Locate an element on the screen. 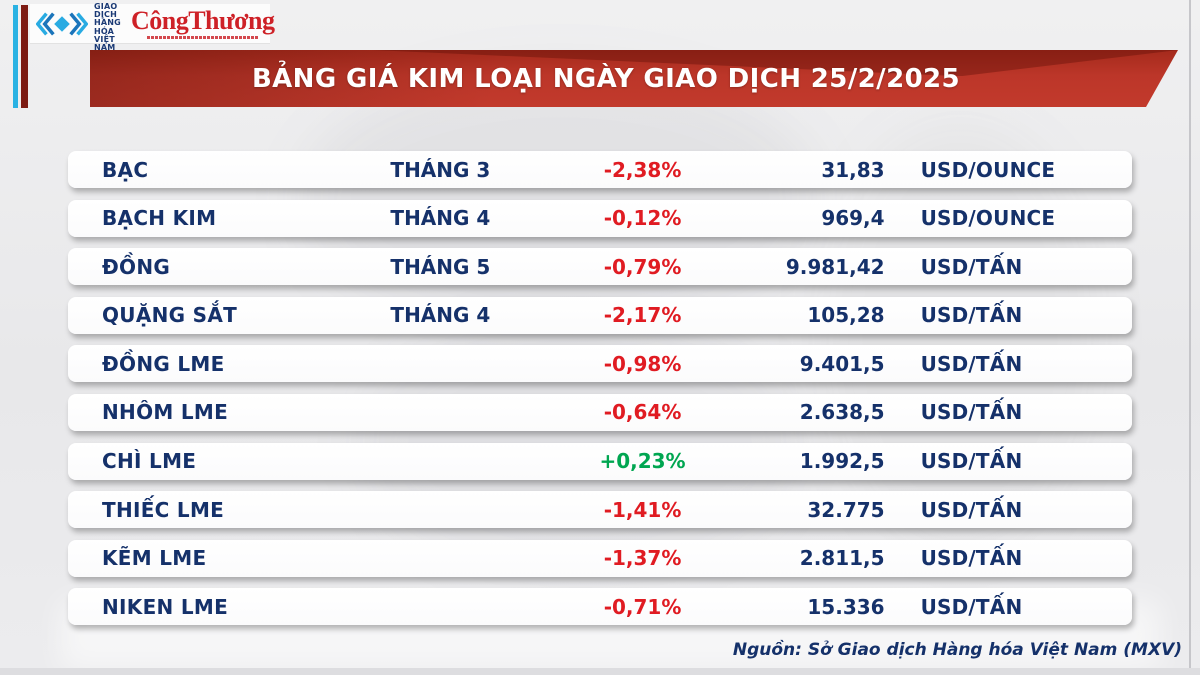 The width and height of the screenshot is (1200, 675). price-value: 31,83 is located at coordinates (853, 169).